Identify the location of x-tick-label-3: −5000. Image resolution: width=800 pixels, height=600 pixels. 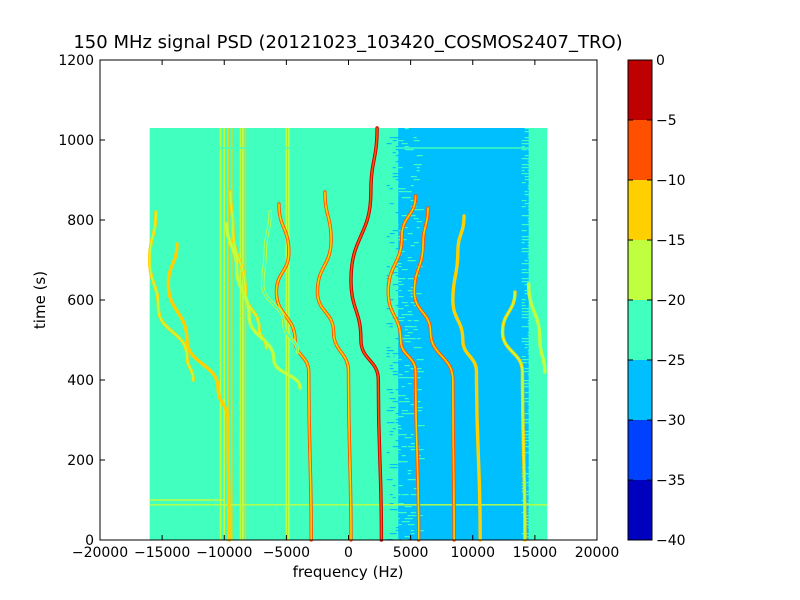
(286, 553).